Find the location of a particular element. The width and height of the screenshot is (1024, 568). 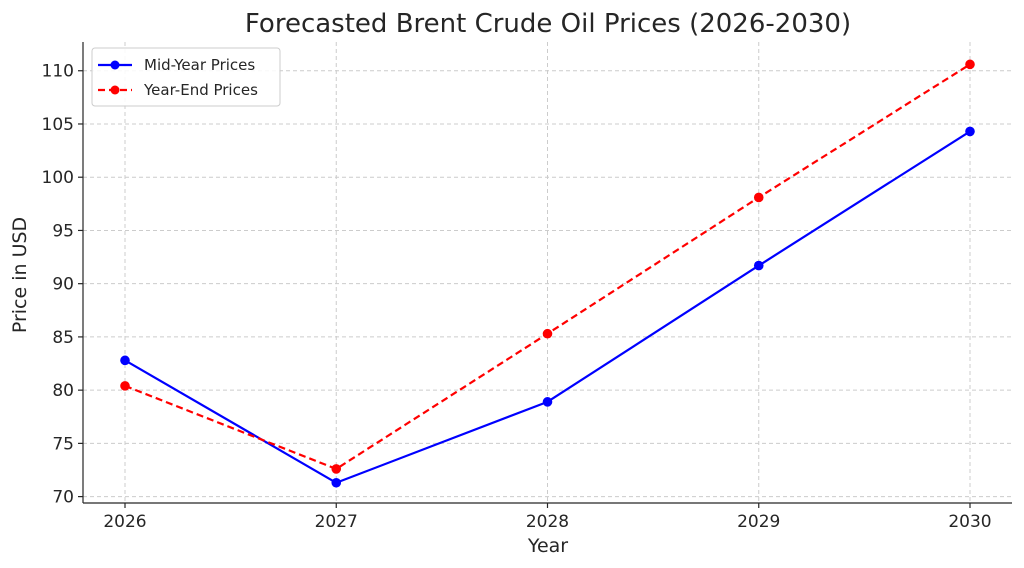

x-tick-label: 2028 is located at coordinates (547, 522).